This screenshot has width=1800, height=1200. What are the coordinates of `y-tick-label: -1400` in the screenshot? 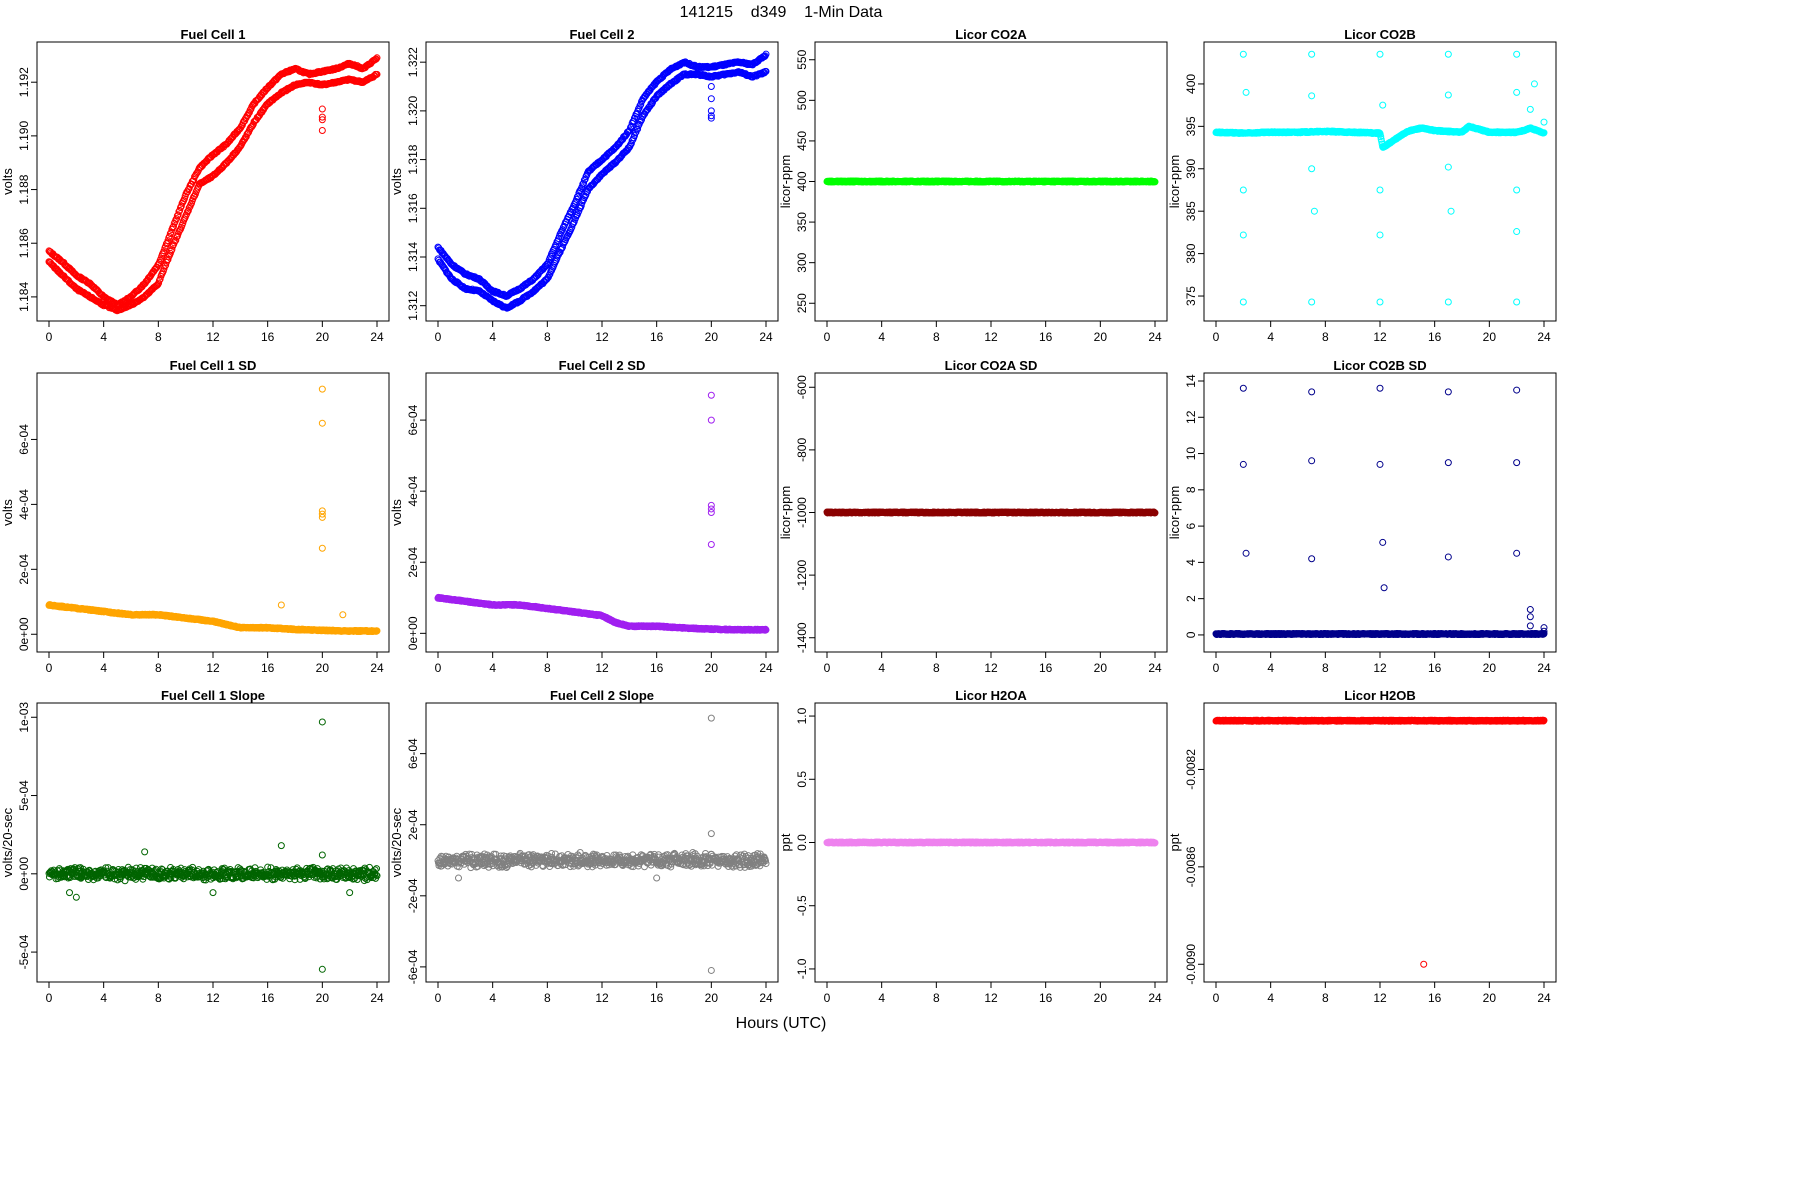 It's located at (802, 637).